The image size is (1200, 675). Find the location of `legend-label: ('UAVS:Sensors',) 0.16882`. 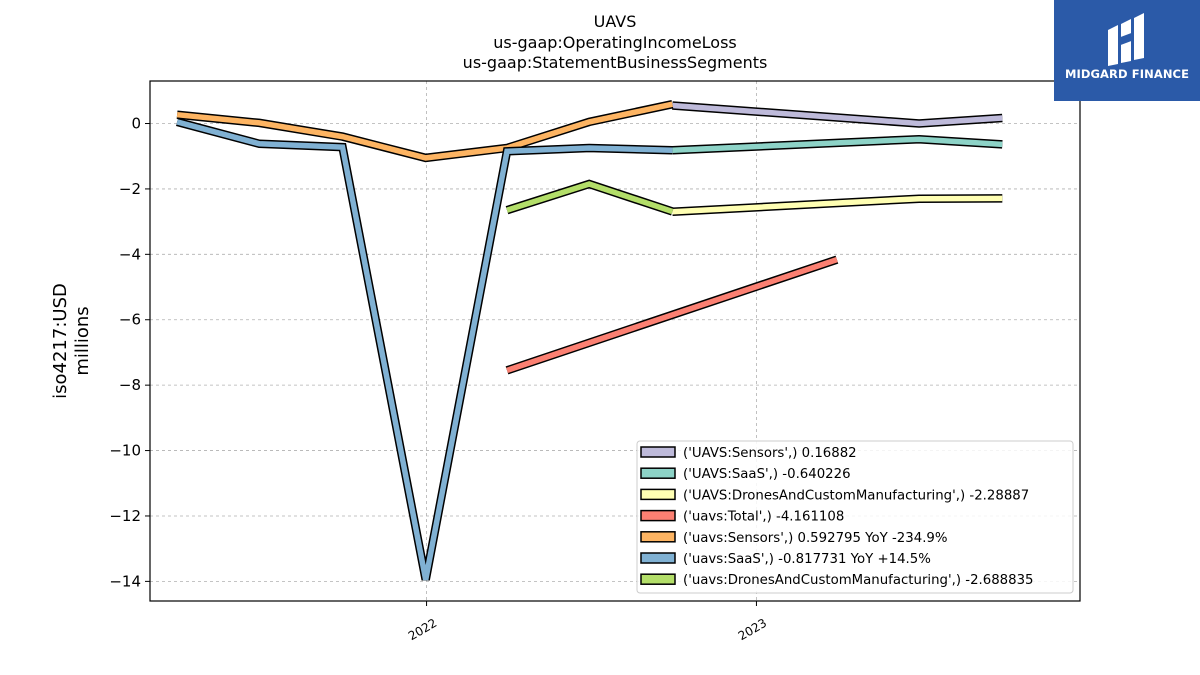

legend-label: ('UAVS:Sensors',) 0.16882 is located at coordinates (770, 453).